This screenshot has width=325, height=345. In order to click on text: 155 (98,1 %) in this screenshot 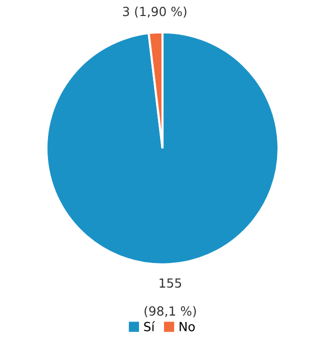, I will do `click(170, 298)`.